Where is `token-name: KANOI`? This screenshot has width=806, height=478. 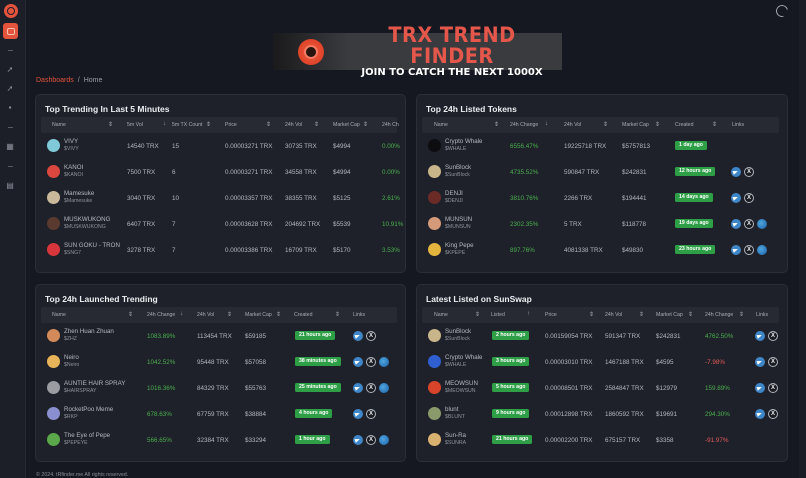
token-name: KANOI is located at coordinates (74, 167).